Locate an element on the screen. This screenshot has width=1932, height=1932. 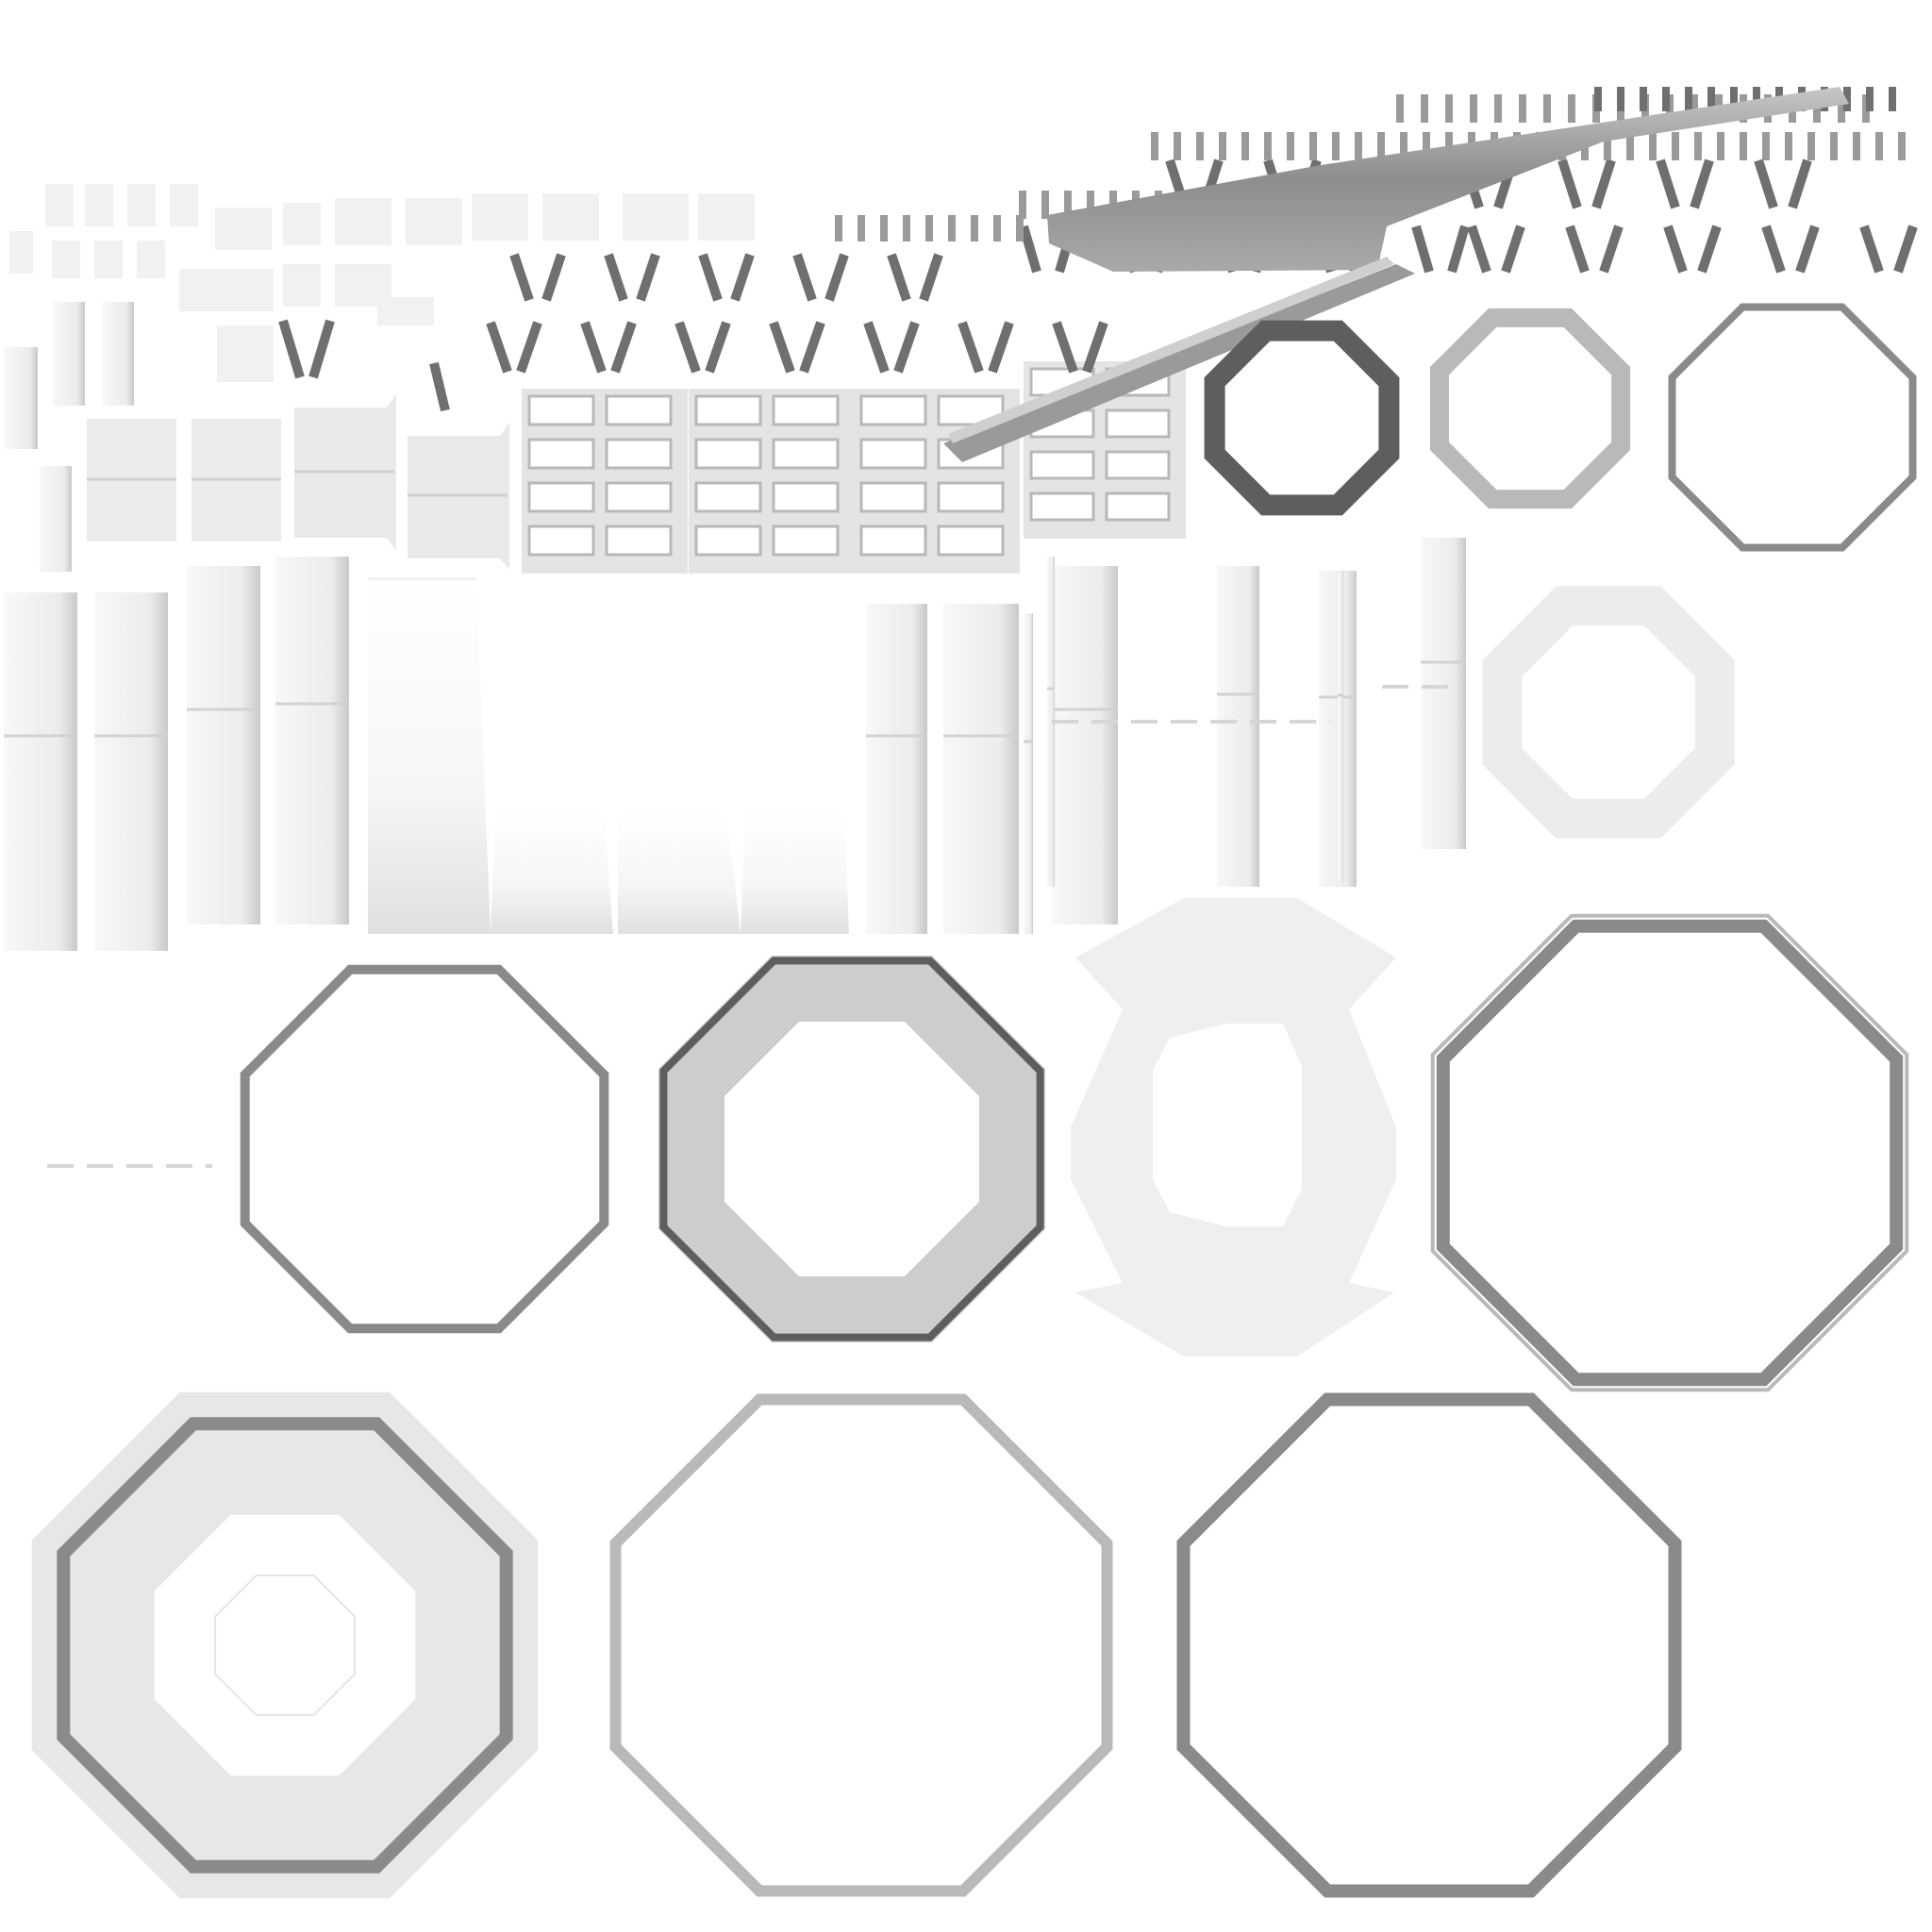
trapezoid-group is located at coordinates (609, 757).